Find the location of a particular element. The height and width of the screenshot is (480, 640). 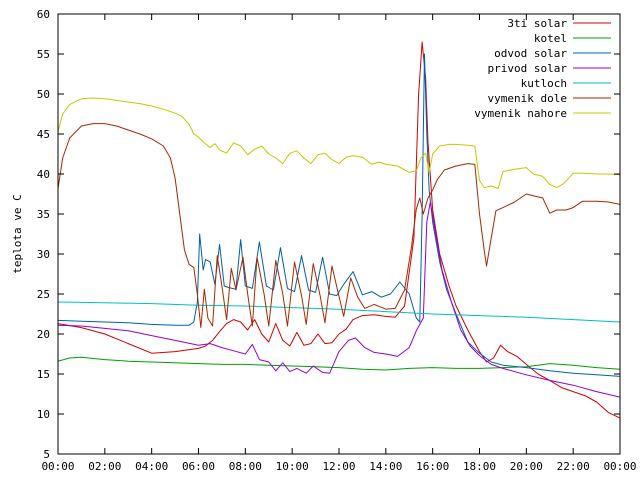

y-tick-label: 25 is located at coordinates (43, 294).